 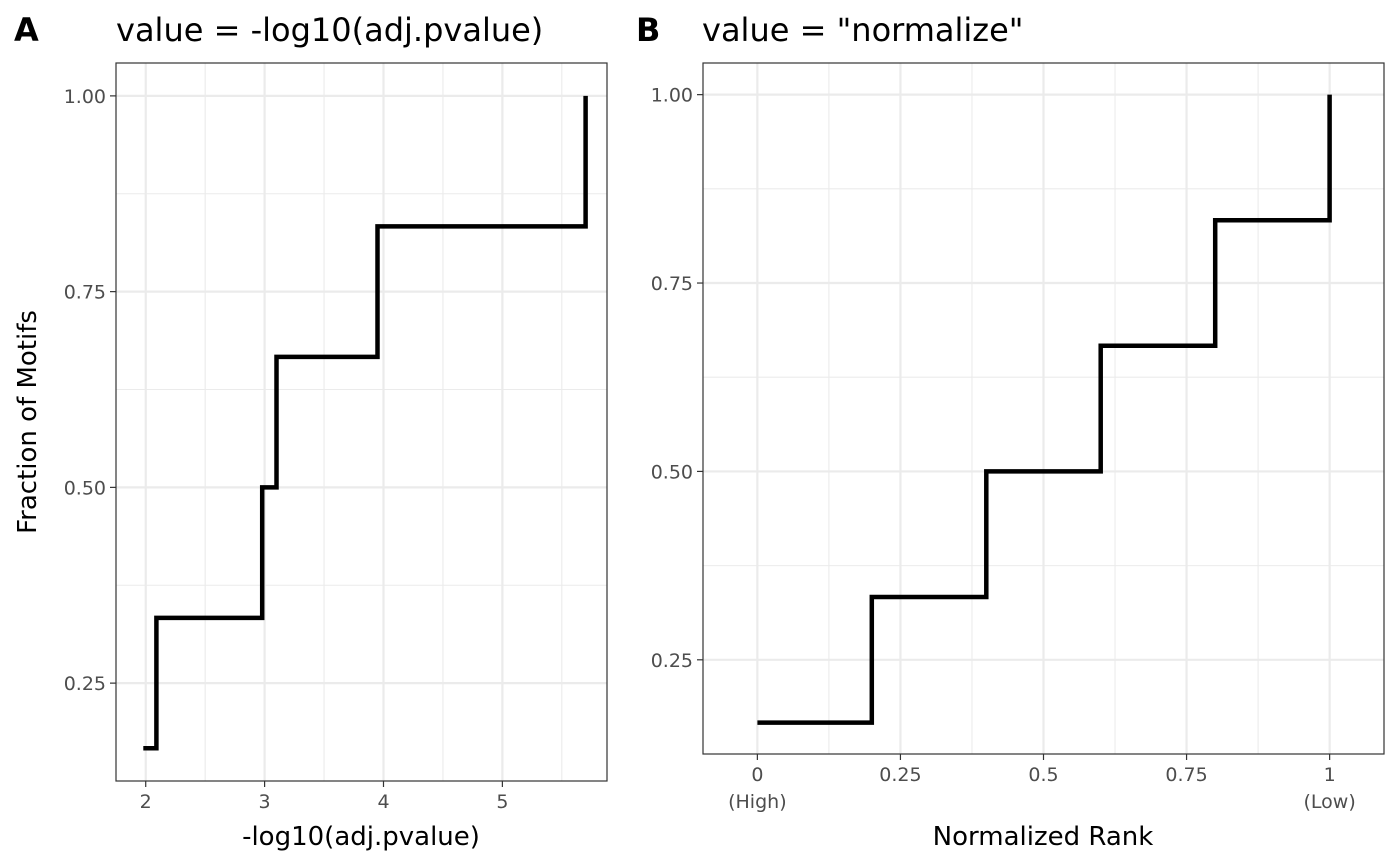 What do you see at coordinates (361, 837) in the screenshot?
I see `panel-a-x-axis-title: -log10(adj.pvalue)` at bounding box center [361, 837].